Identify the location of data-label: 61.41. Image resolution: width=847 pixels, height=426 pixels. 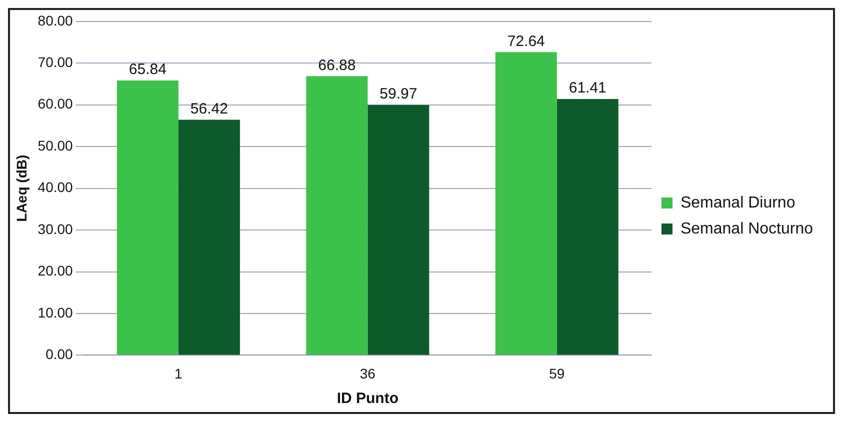
(587, 88).